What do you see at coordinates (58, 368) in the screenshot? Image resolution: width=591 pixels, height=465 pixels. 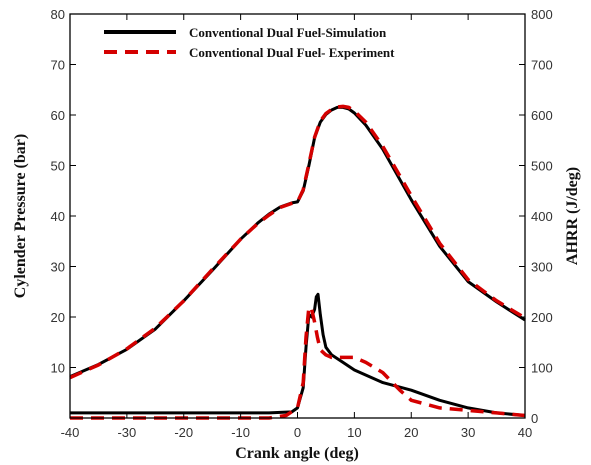 I see `y-tick-label: 10` at bounding box center [58, 368].